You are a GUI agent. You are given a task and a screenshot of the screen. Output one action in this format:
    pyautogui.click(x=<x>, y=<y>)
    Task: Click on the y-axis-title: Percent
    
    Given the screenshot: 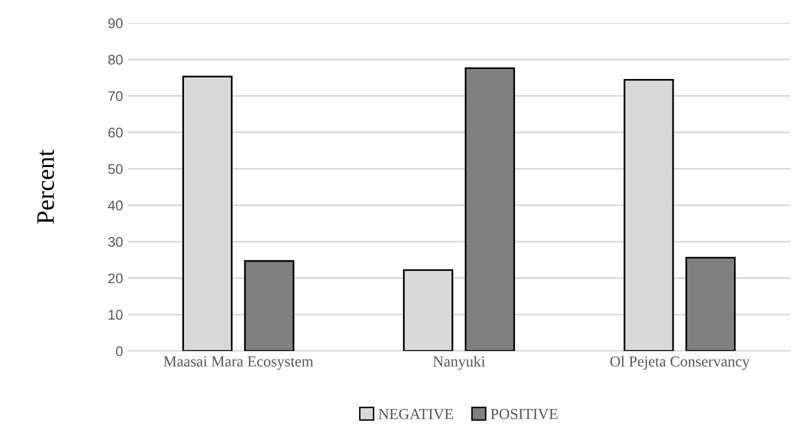 What is the action you would take?
    pyautogui.click(x=45, y=187)
    